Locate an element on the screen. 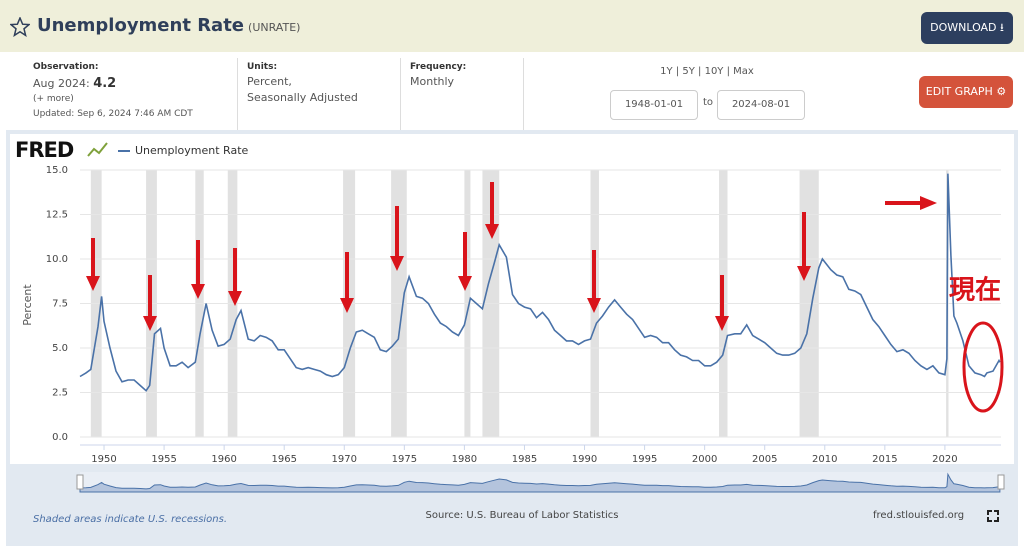 The height and width of the screenshot is (551, 1024). range-option: Max is located at coordinates (743, 71).